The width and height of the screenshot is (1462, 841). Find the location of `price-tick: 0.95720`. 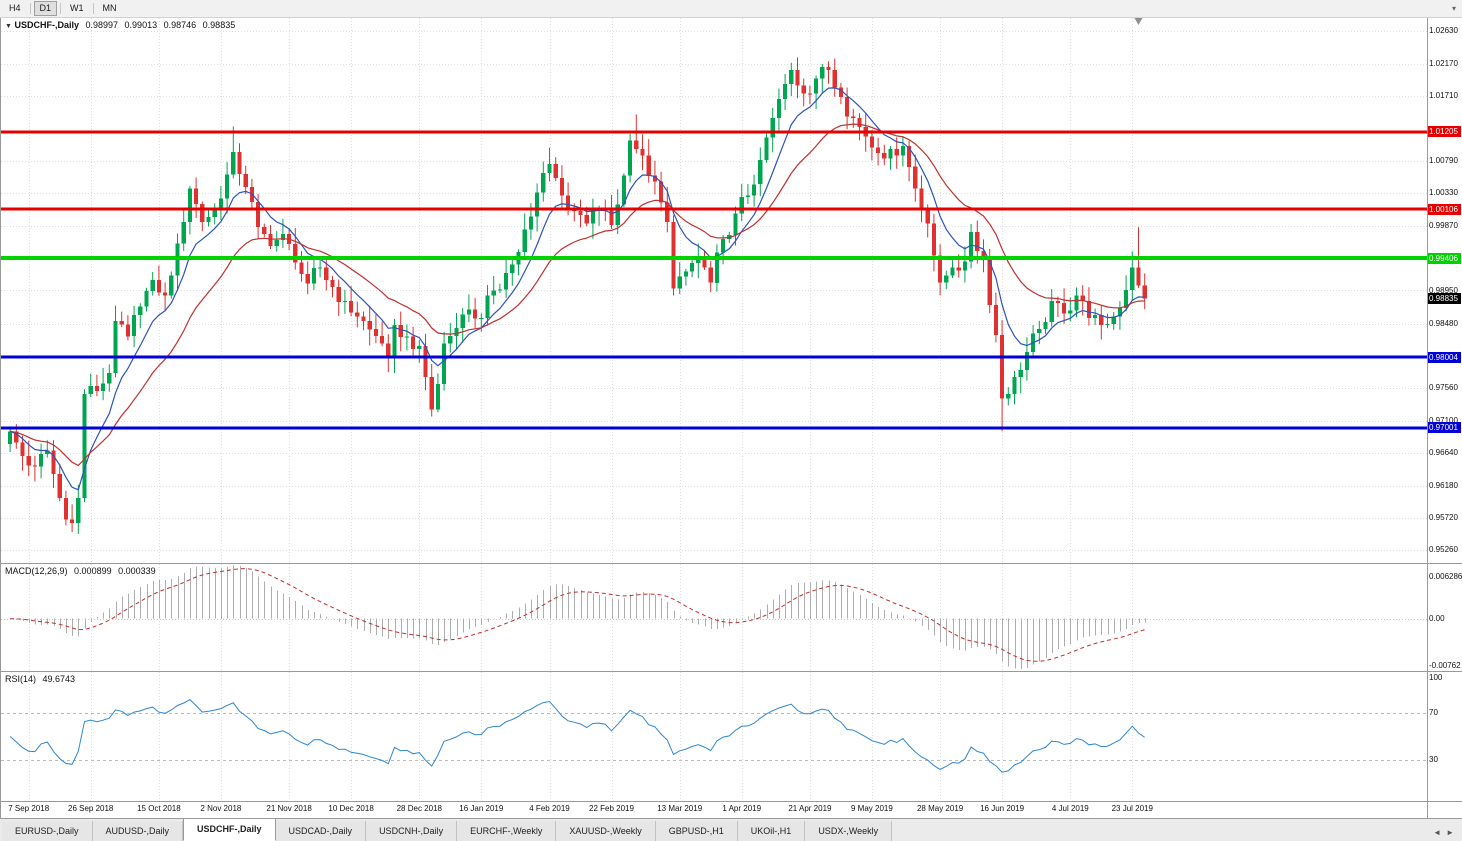

price-tick: 0.95720 is located at coordinates (1443, 517).